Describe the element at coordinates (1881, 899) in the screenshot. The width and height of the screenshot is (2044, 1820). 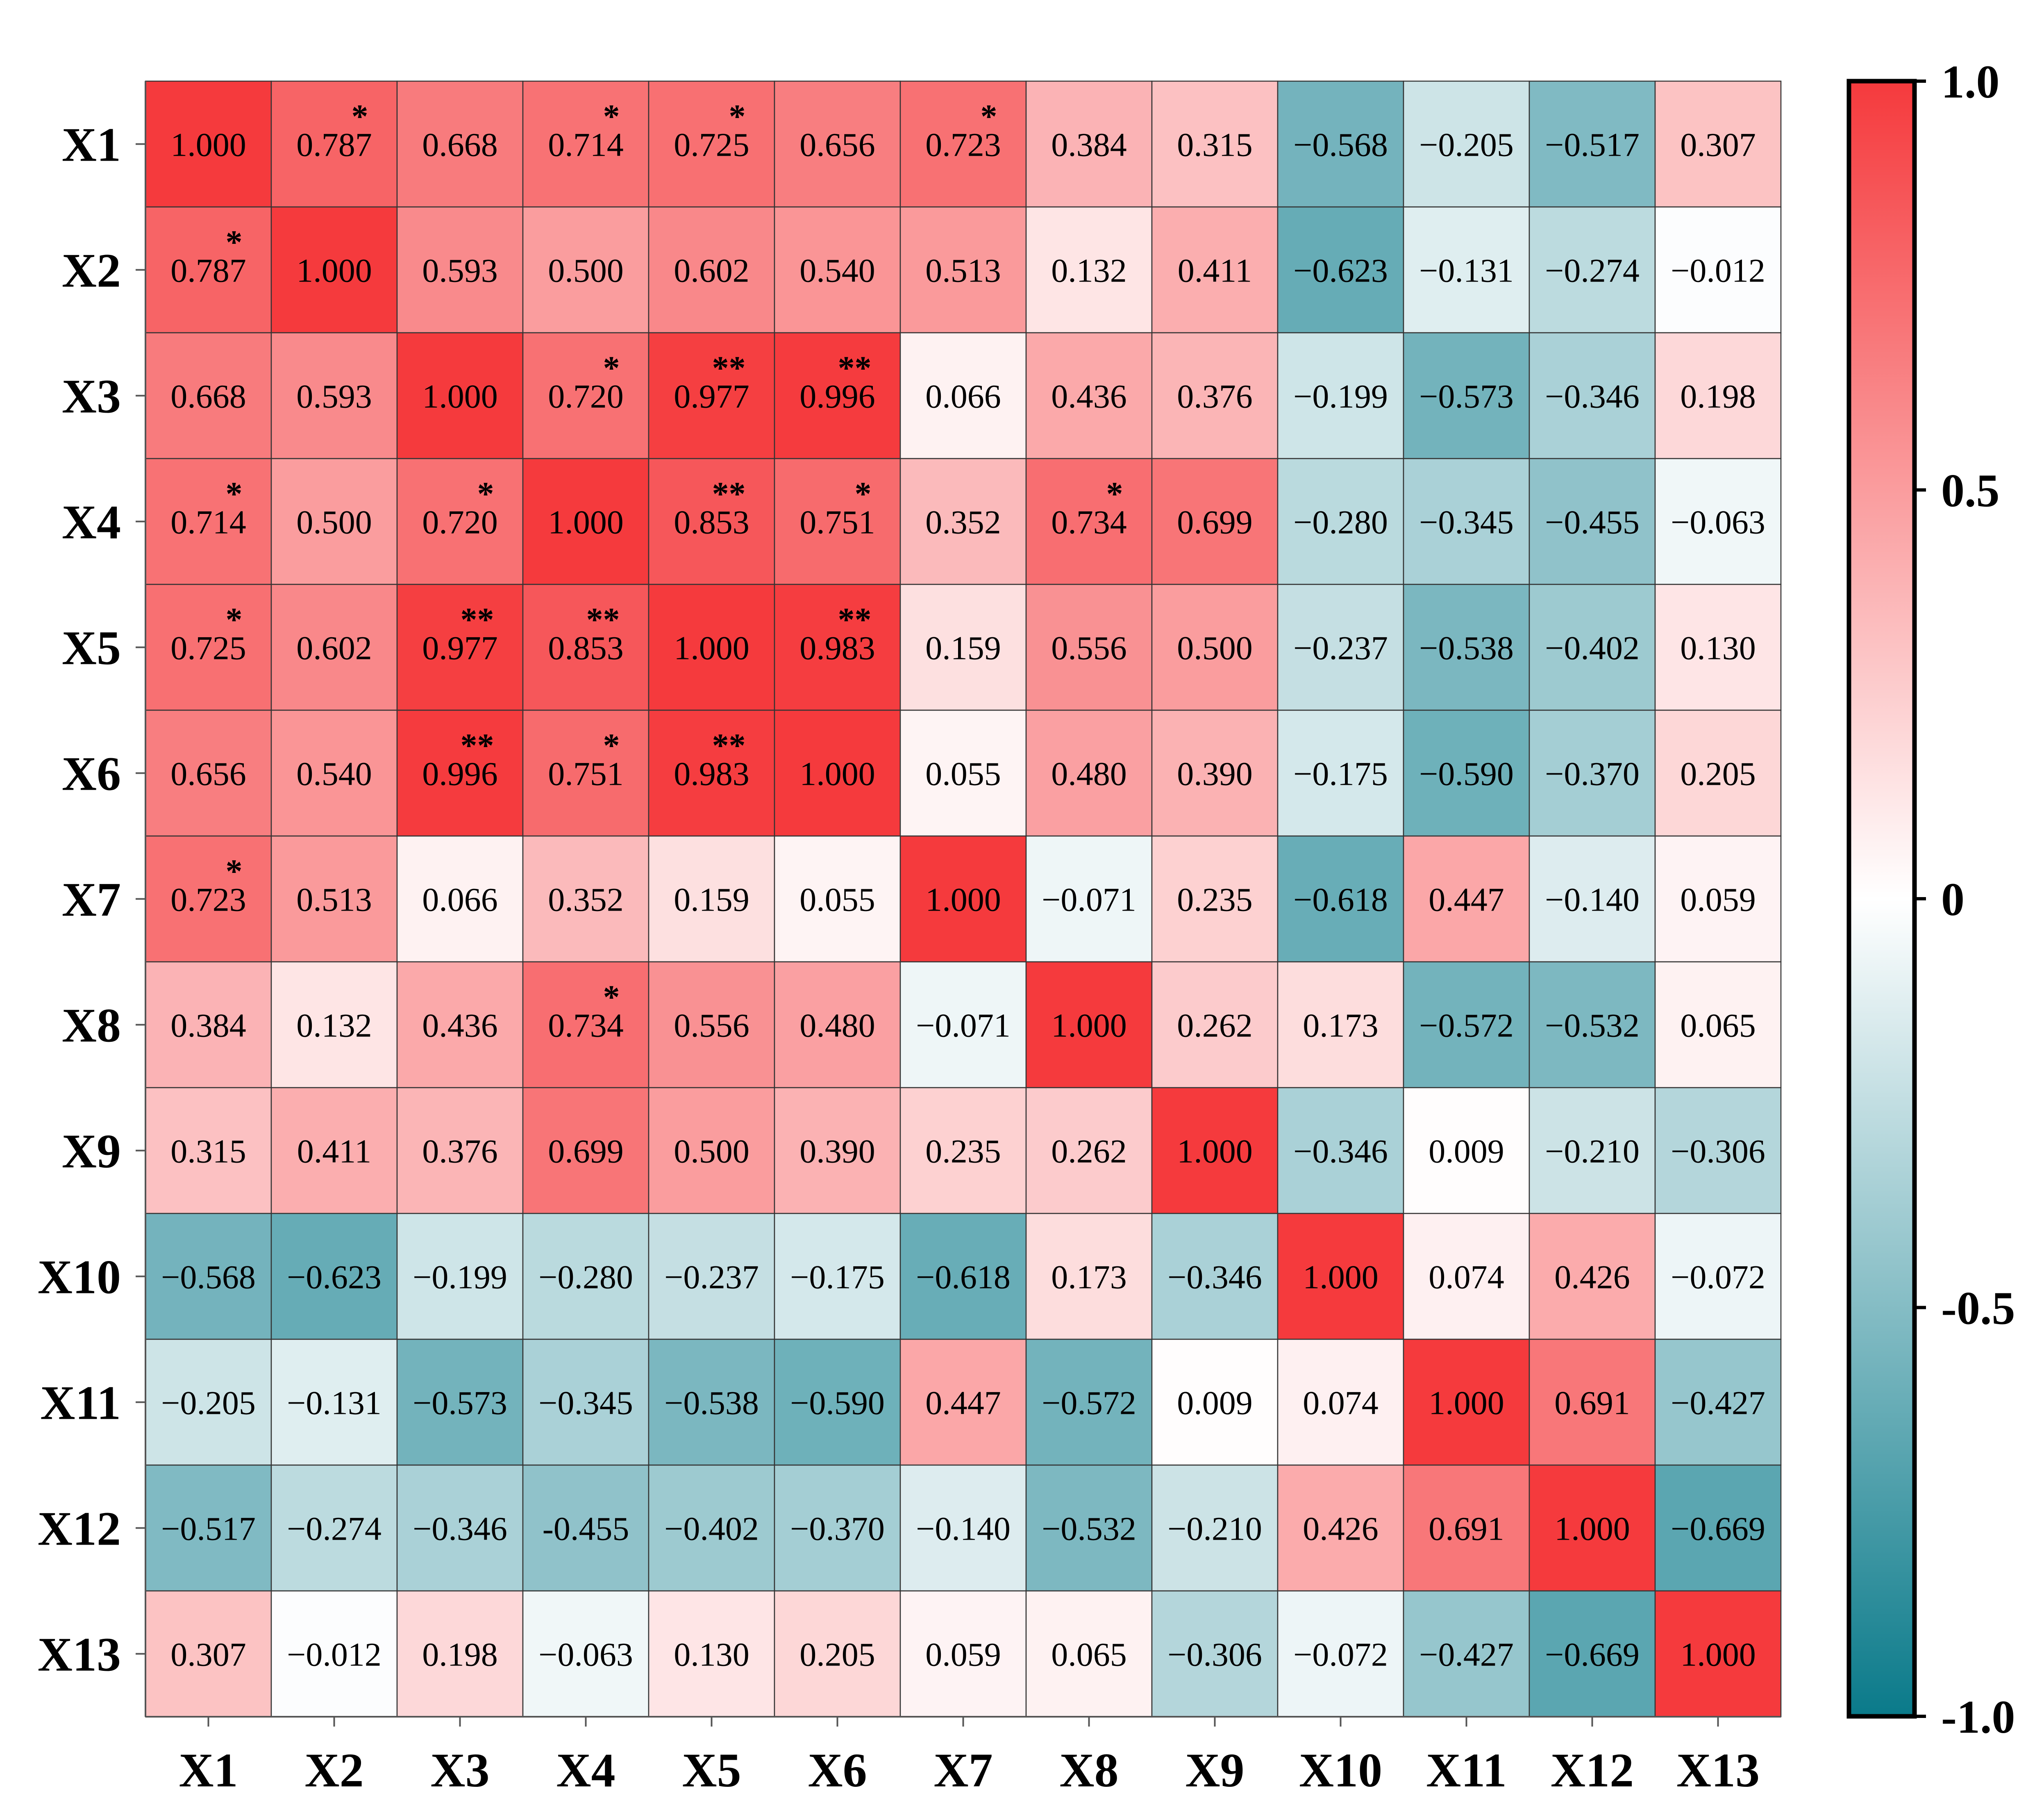
I see `colorbar-gradient` at that location.